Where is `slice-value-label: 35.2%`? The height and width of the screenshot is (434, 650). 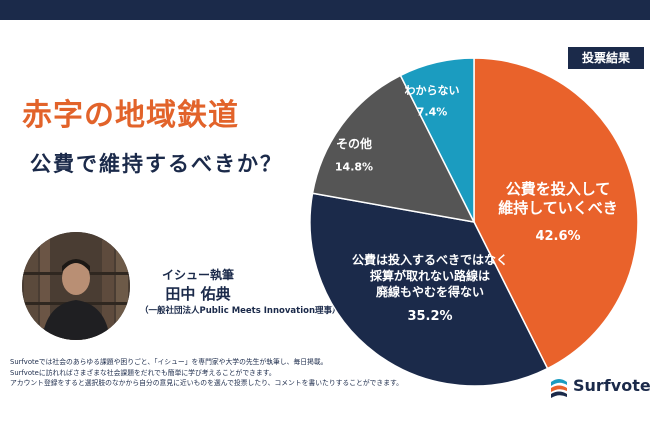
slice-value-label: 35.2% is located at coordinates (429, 316).